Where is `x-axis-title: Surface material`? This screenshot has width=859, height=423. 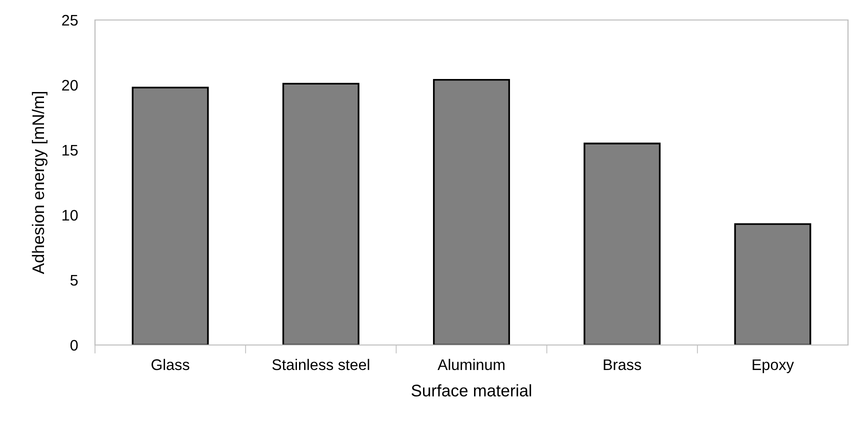
x-axis-title: Surface material is located at coordinates (472, 390).